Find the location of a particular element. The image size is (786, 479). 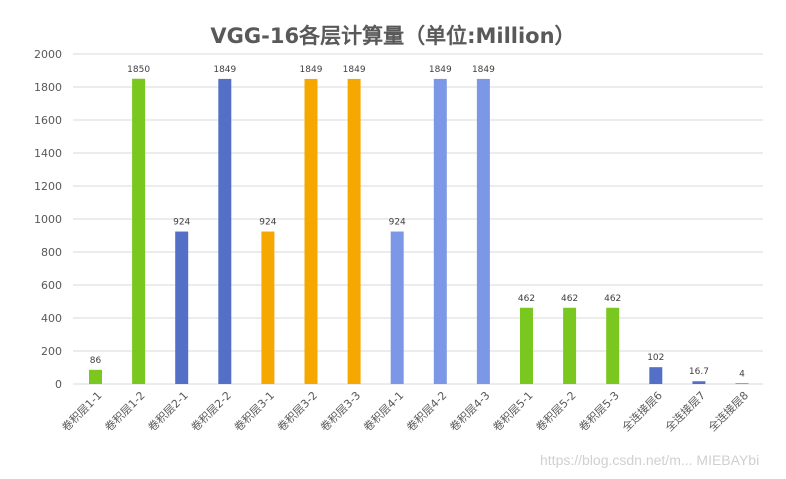

y-axis: 0 200 400 600 800 1000 1200 1400 1600 1800 2000 is located at coordinates (48, 219).